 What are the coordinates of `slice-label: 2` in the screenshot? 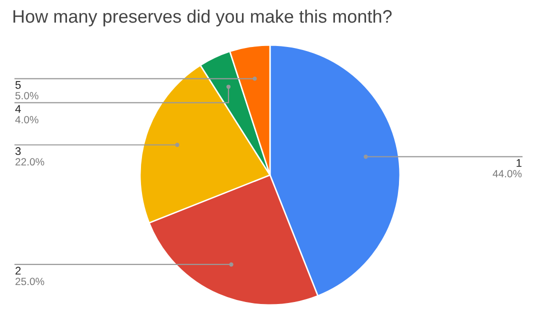 It's located at (18, 270).